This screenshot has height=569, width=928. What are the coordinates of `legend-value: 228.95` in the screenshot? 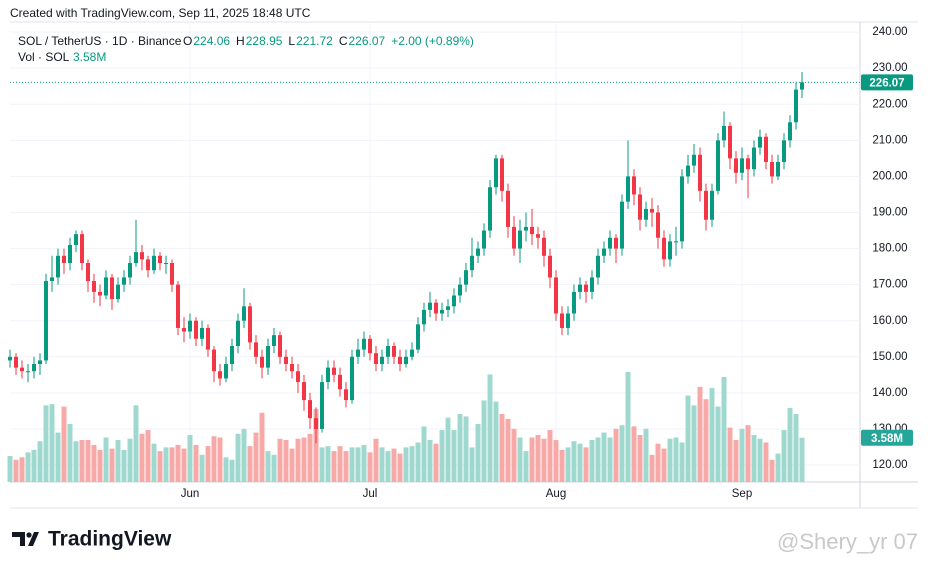 It's located at (264, 41).